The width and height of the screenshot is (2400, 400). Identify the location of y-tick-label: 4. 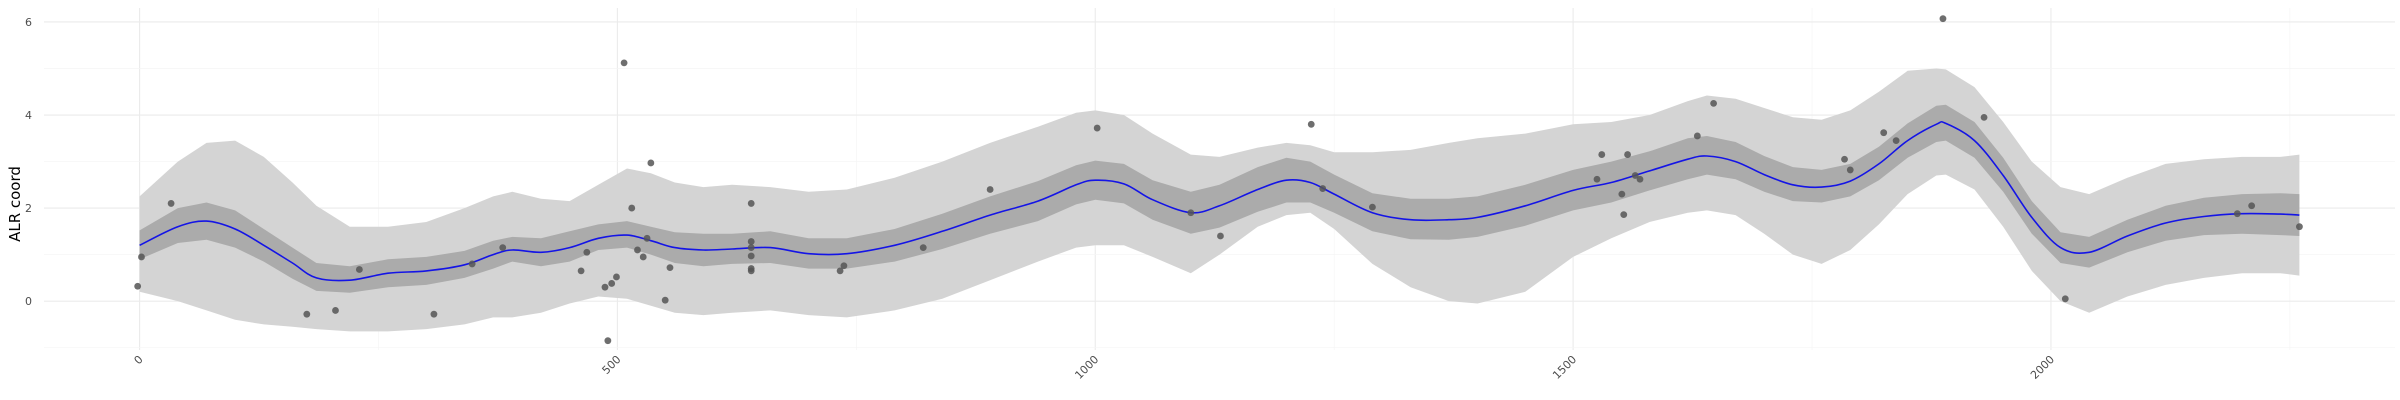
(28, 115).